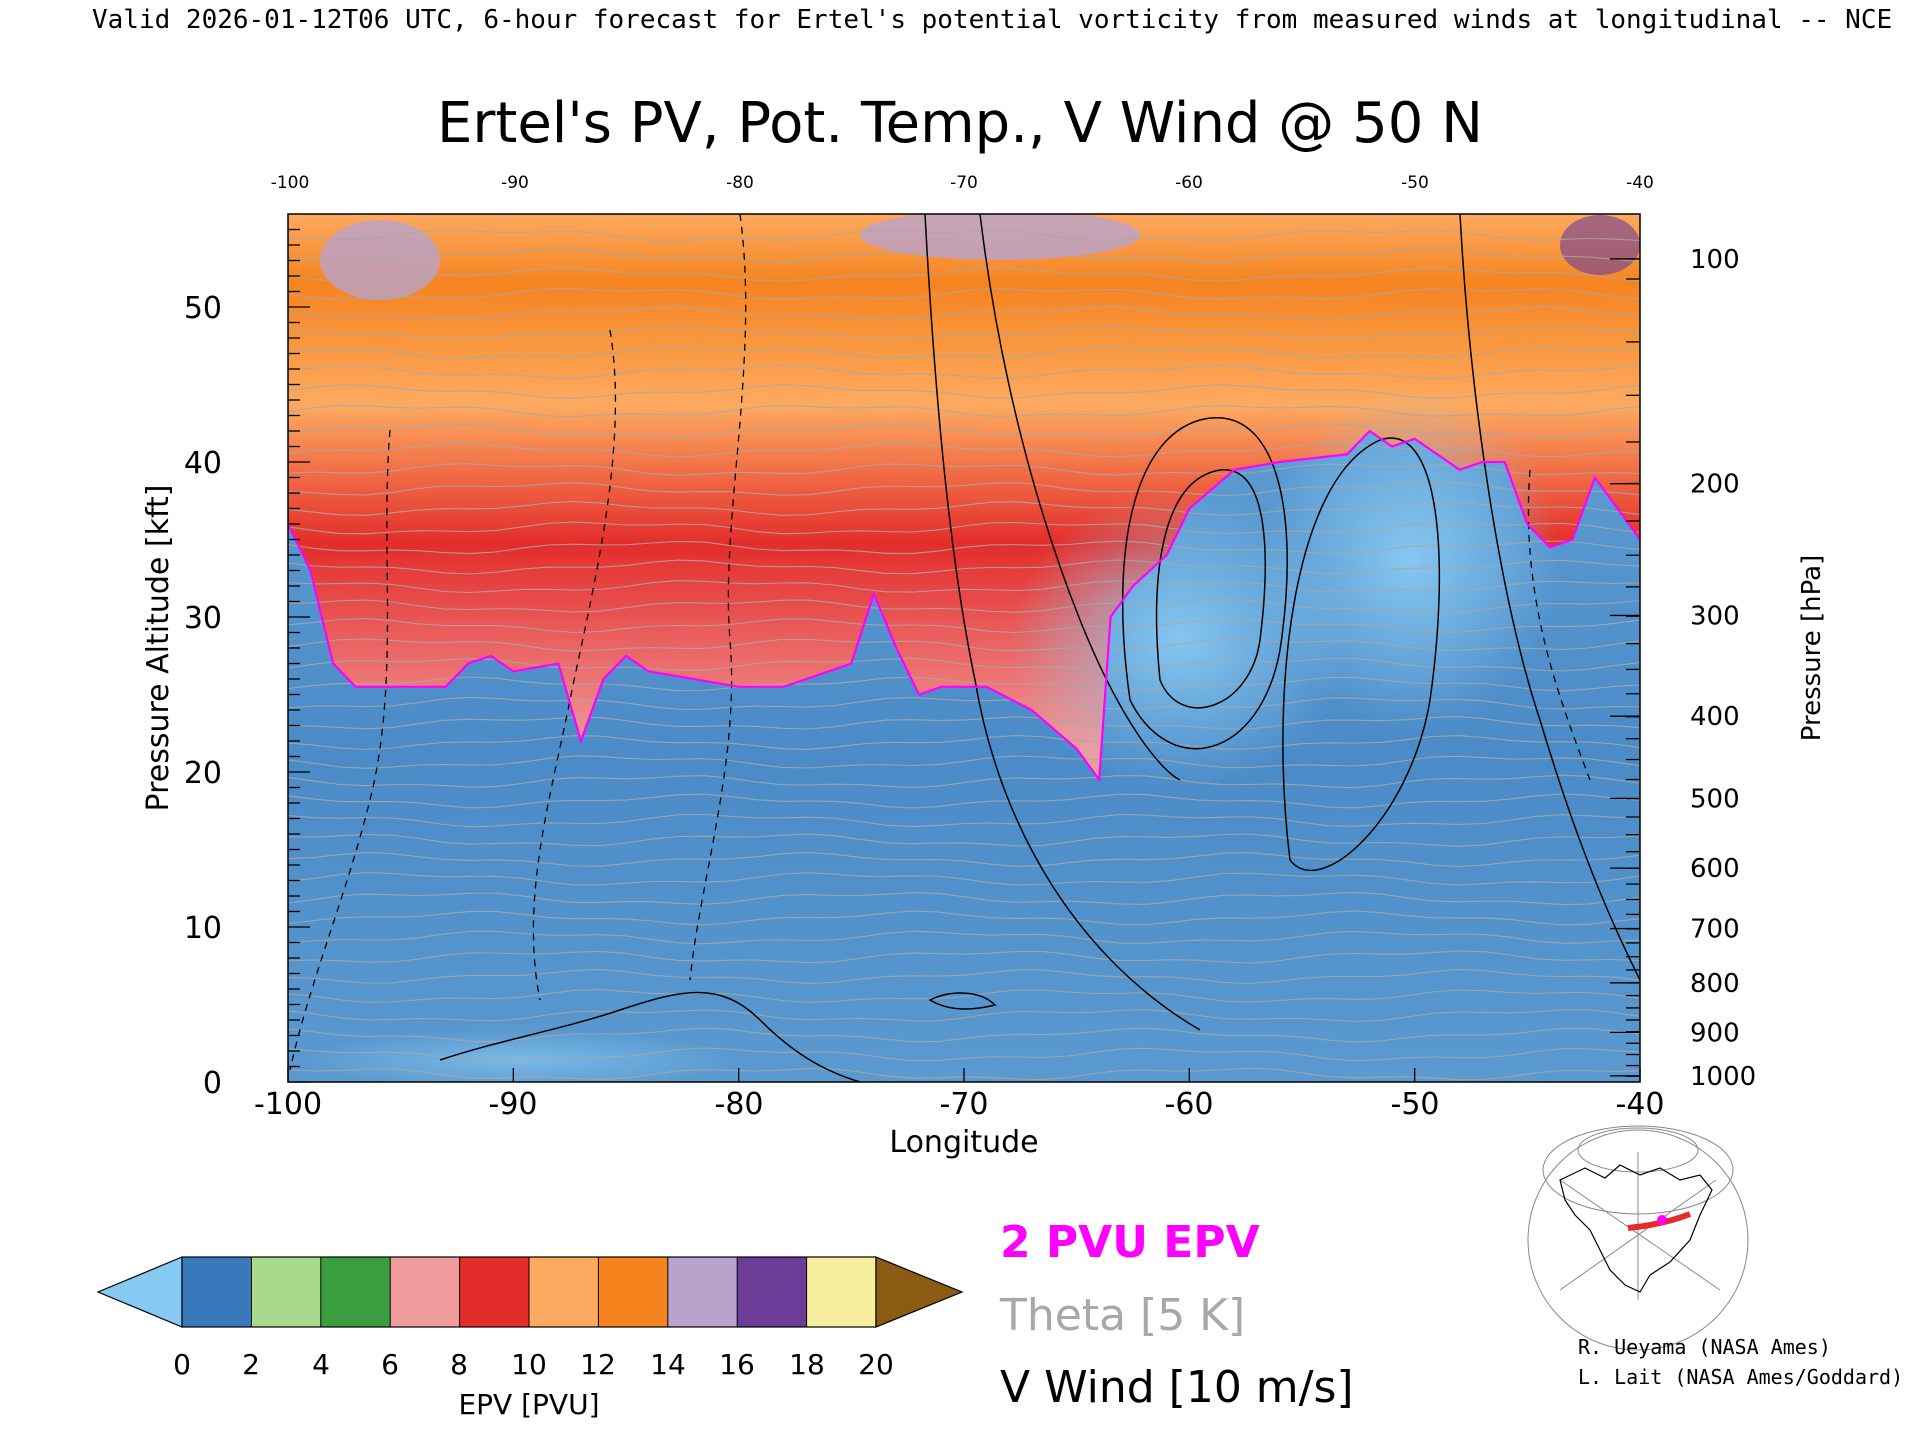  What do you see at coordinates (964, 1104) in the screenshot?
I see `x-tick-label: -70` at bounding box center [964, 1104].